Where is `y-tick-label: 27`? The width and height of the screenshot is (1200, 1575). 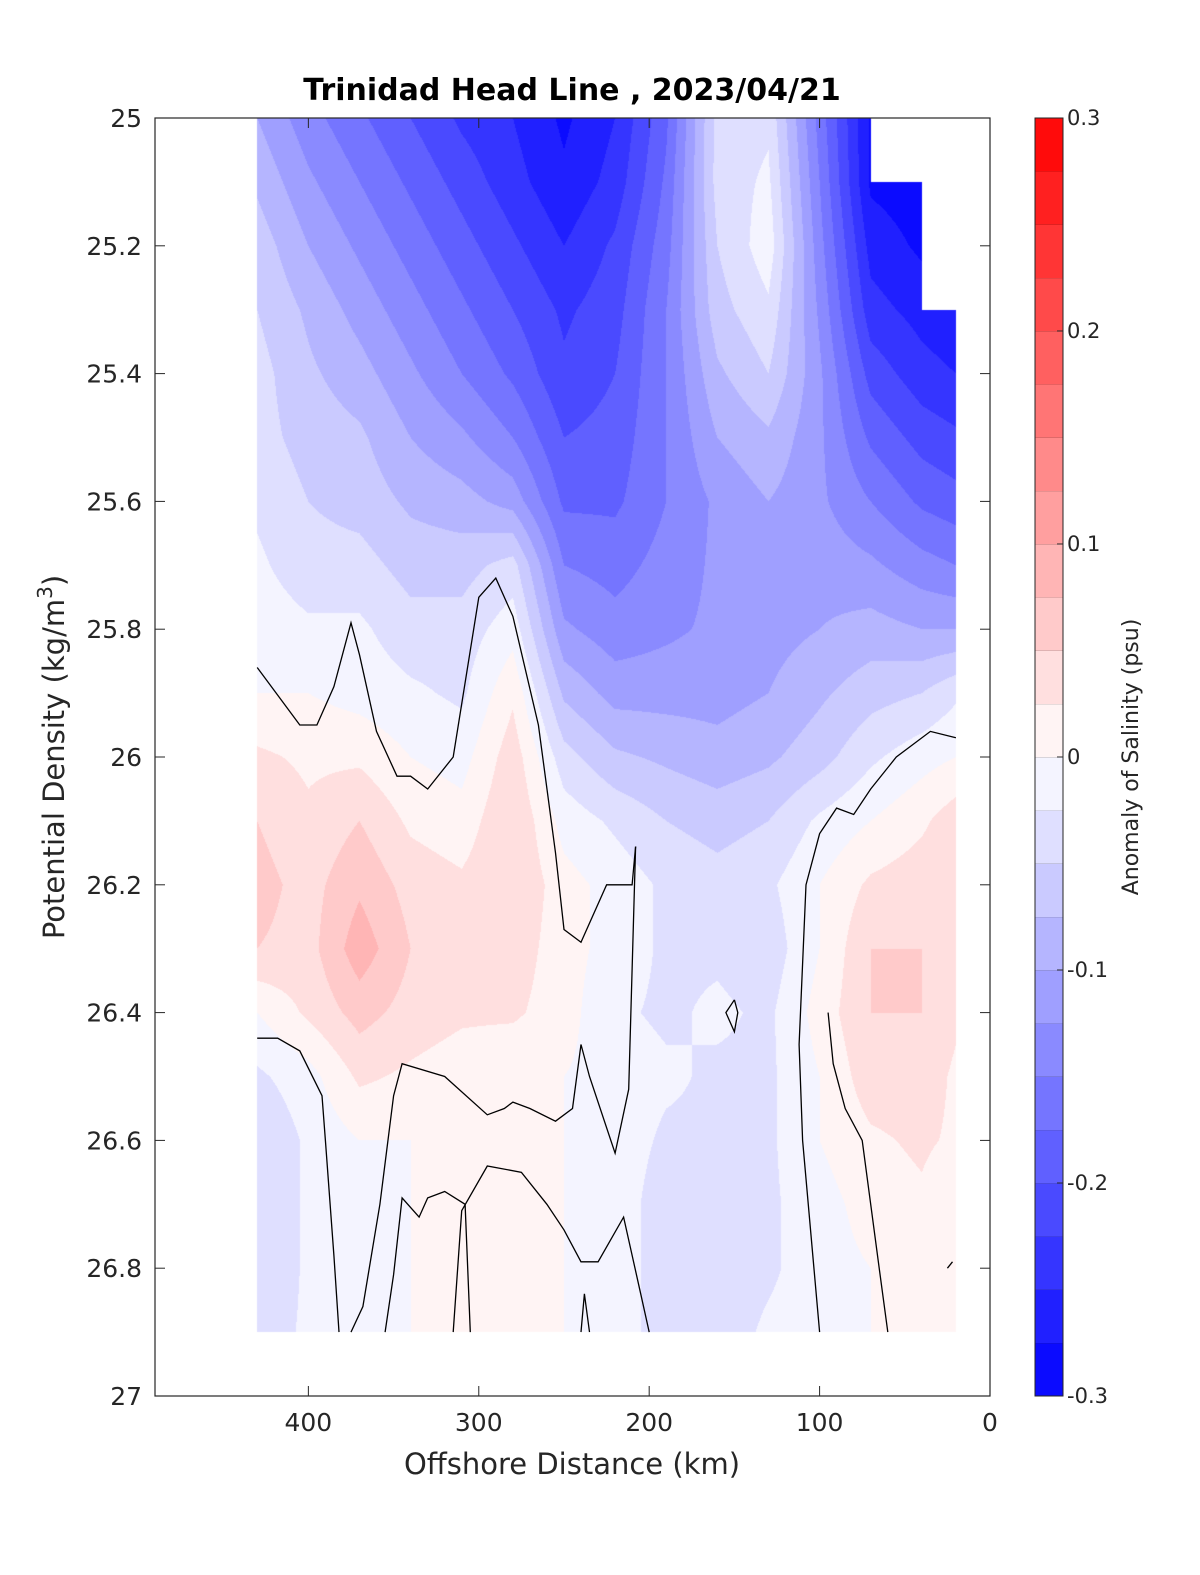
y-tick-label: 27 is located at coordinates (126, 1396).